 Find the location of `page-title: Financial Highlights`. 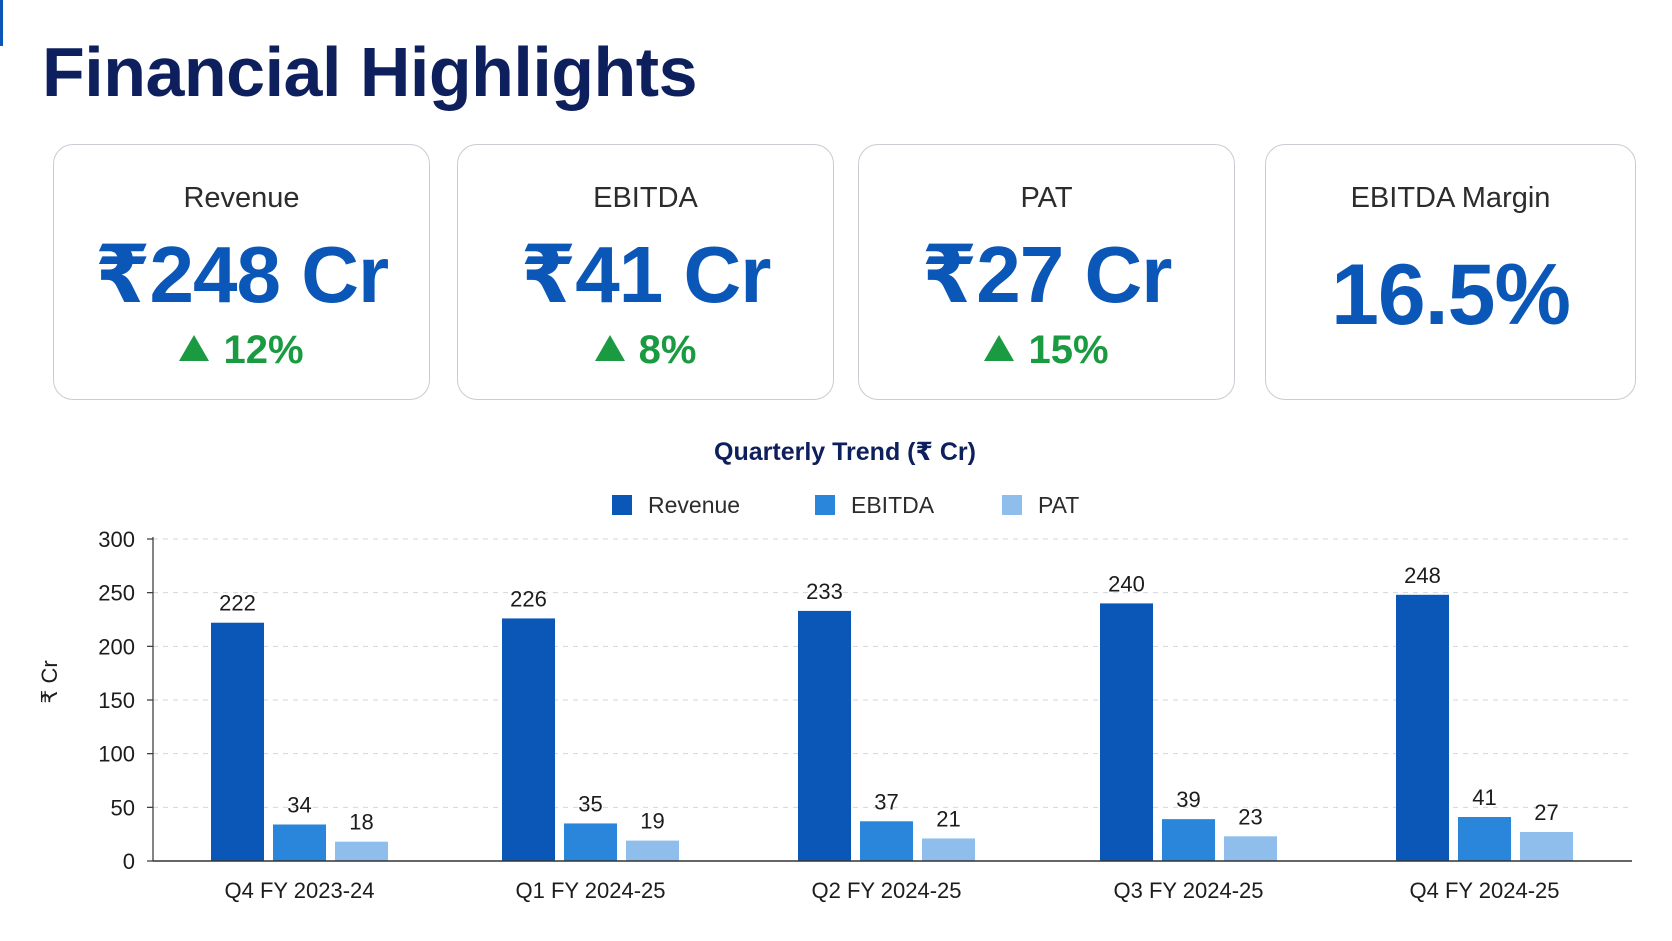

page-title: Financial Highlights is located at coordinates (370, 72).